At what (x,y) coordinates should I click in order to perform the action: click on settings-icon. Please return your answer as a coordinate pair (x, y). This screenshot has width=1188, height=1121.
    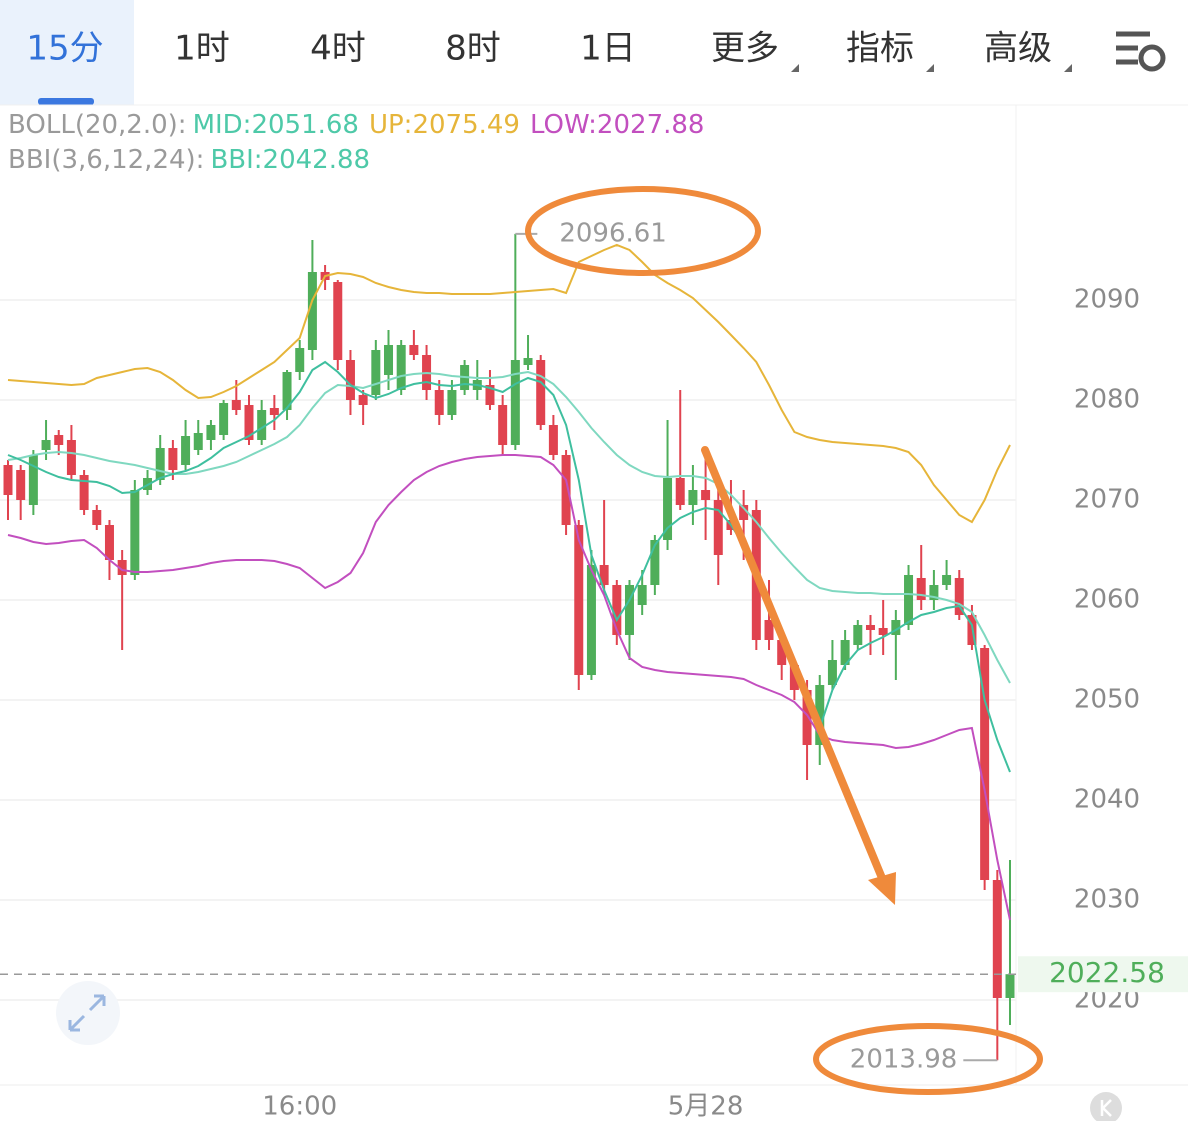
    Looking at the image, I should click on (1133, 48).